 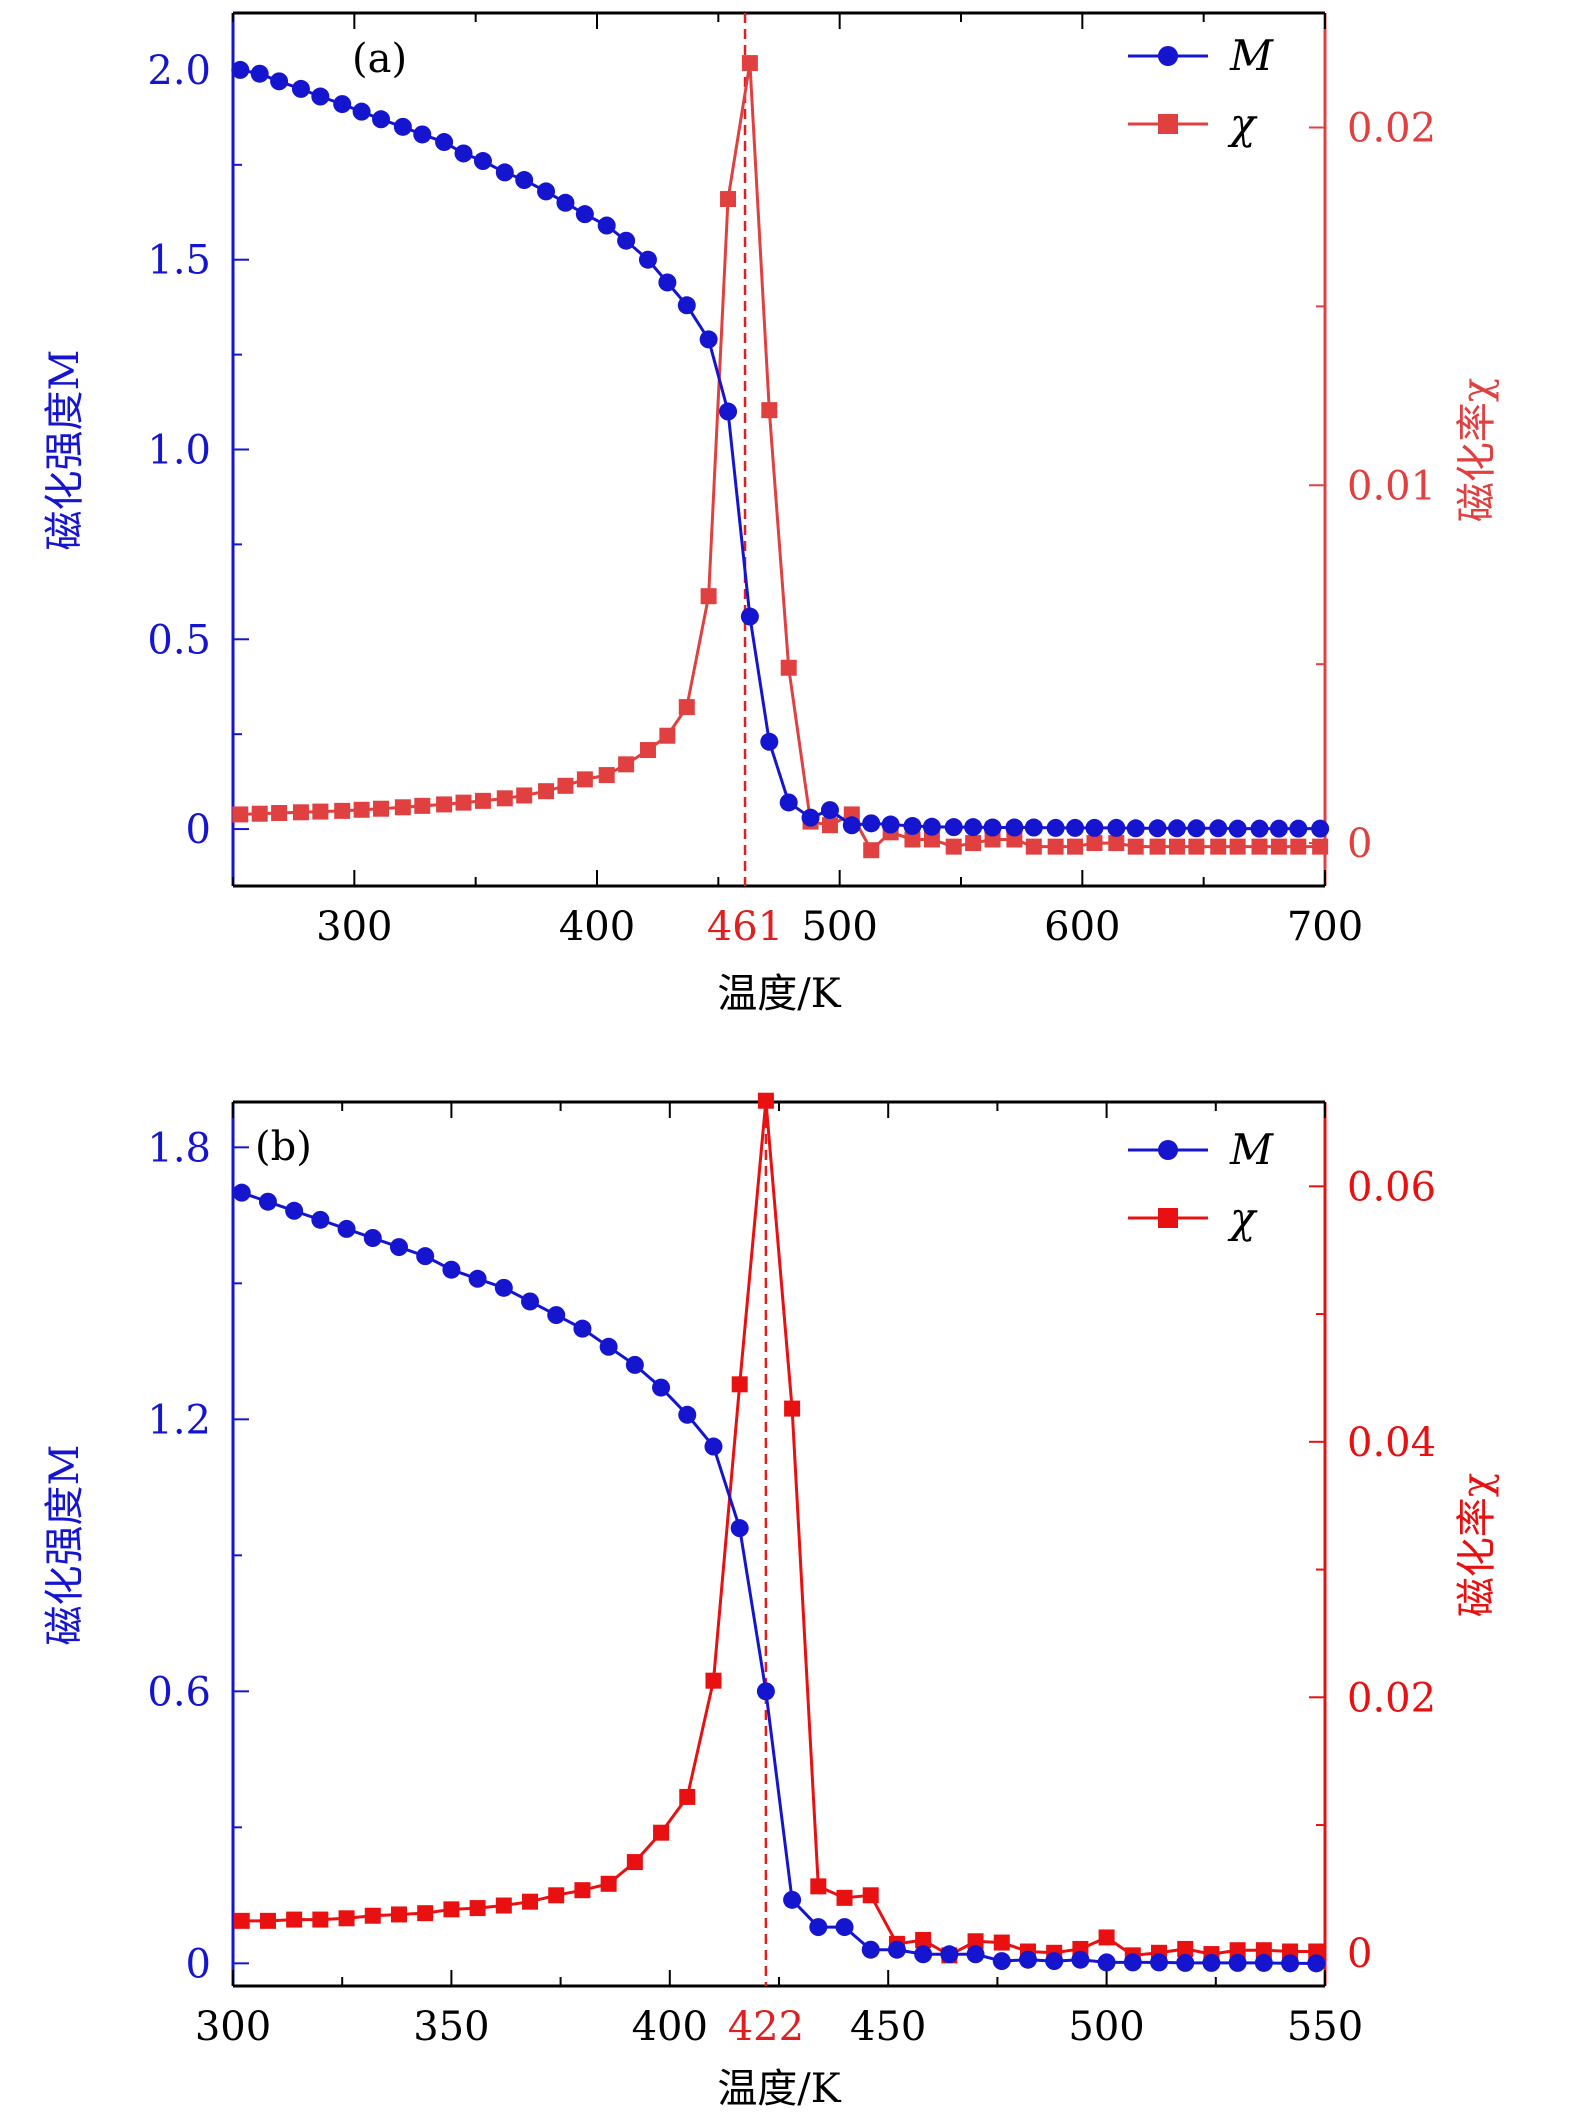 What do you see at coordinates (1372, 1570) in the screenshot?
I see `panel-b-yticks-right: 0 0.02 0.04 0.06` at bounding box center [1372, 1570].